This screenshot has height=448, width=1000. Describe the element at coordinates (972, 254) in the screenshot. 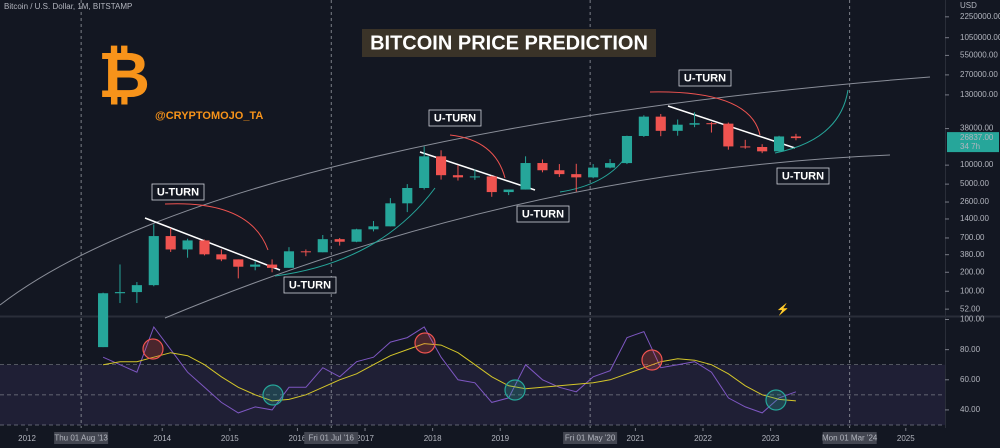

I see `y-tick-label: 380.00` at that location.